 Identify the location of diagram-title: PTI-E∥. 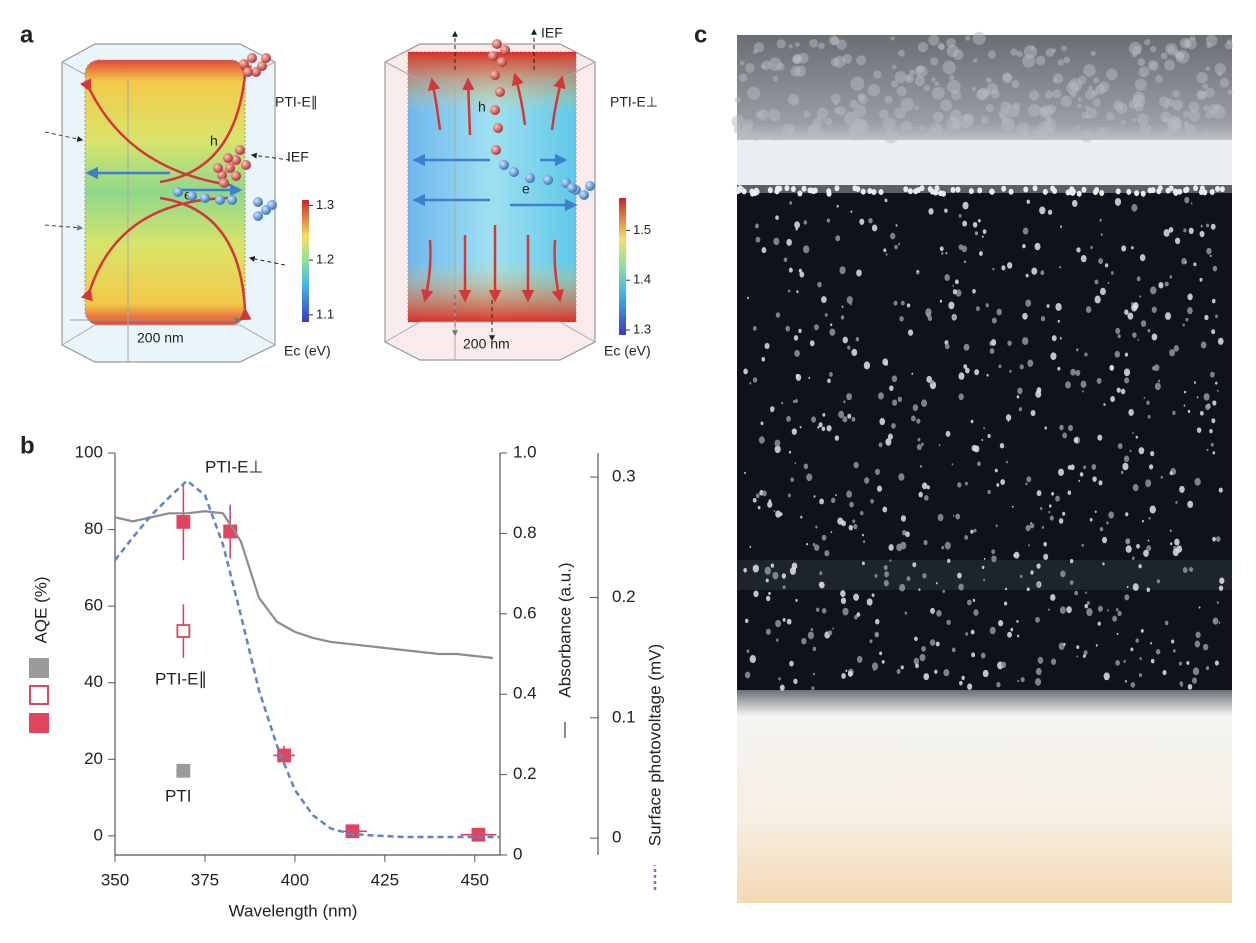
(296, 102).